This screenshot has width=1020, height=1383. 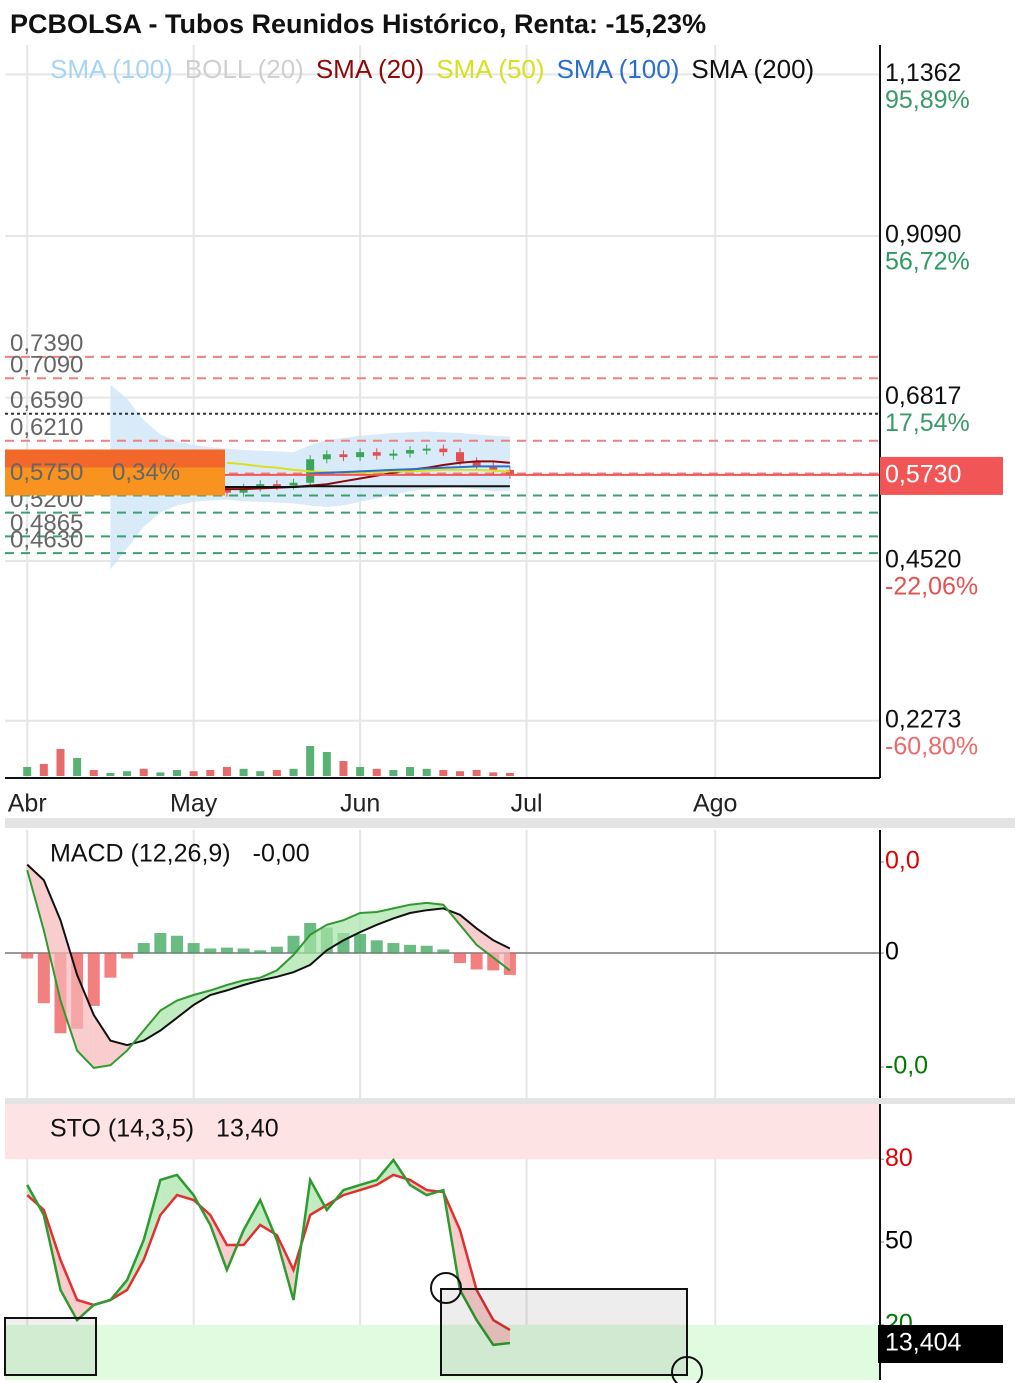 I want to click on last-value-label: 13,404, so click(x=923, y=1343).